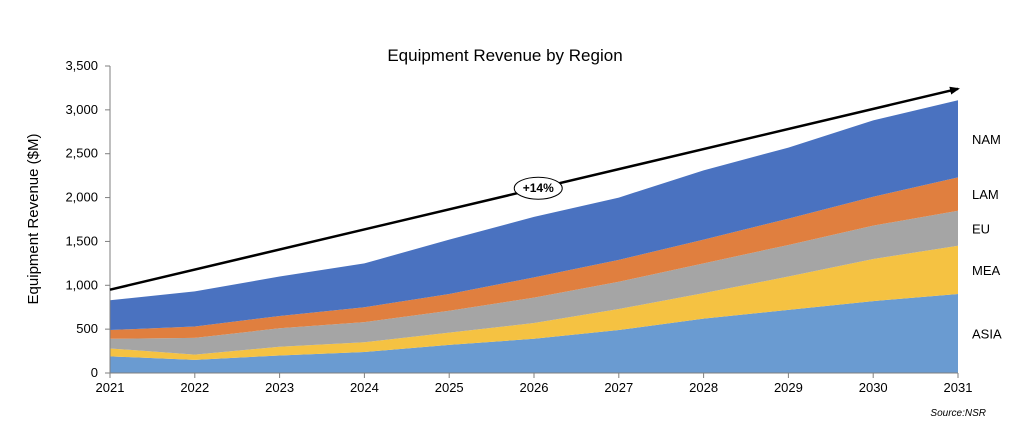 The width and height of the screenshot is (1024, 444). I want to click on cagr-badge, so click(538, 188).